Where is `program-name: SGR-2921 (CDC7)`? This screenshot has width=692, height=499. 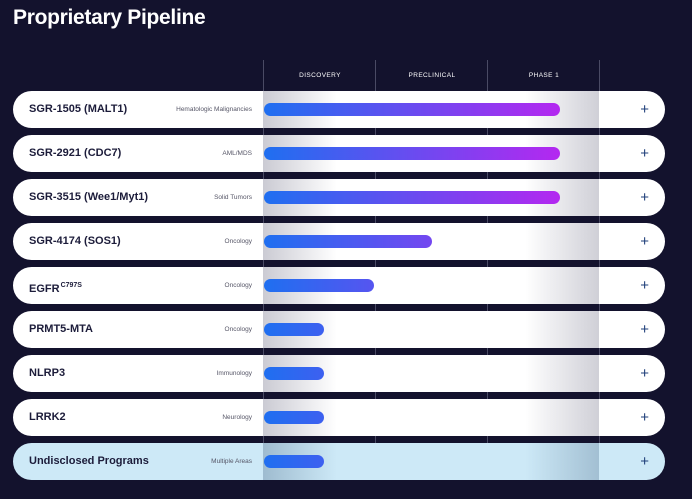
program-name: SGR-2921 (CDC7) is located at coordinates (75, 153).